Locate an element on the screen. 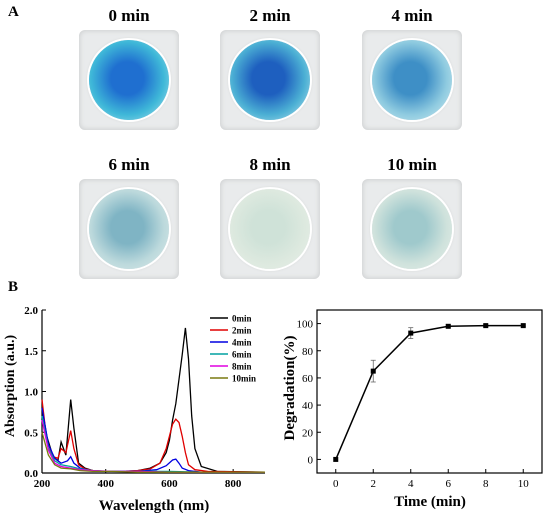  panel-label-b: B is located at coordinates (13, 287).